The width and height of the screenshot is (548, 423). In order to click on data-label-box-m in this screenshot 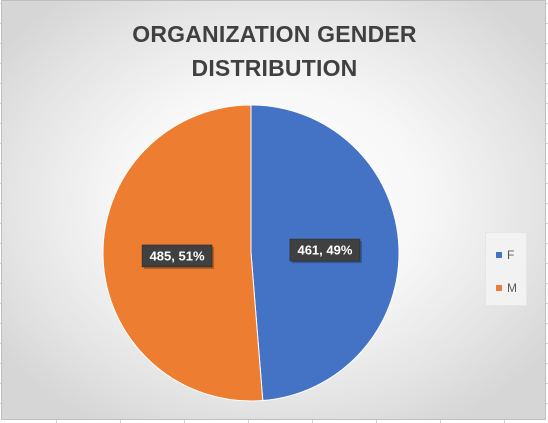, I will do `click(177, 256)`.